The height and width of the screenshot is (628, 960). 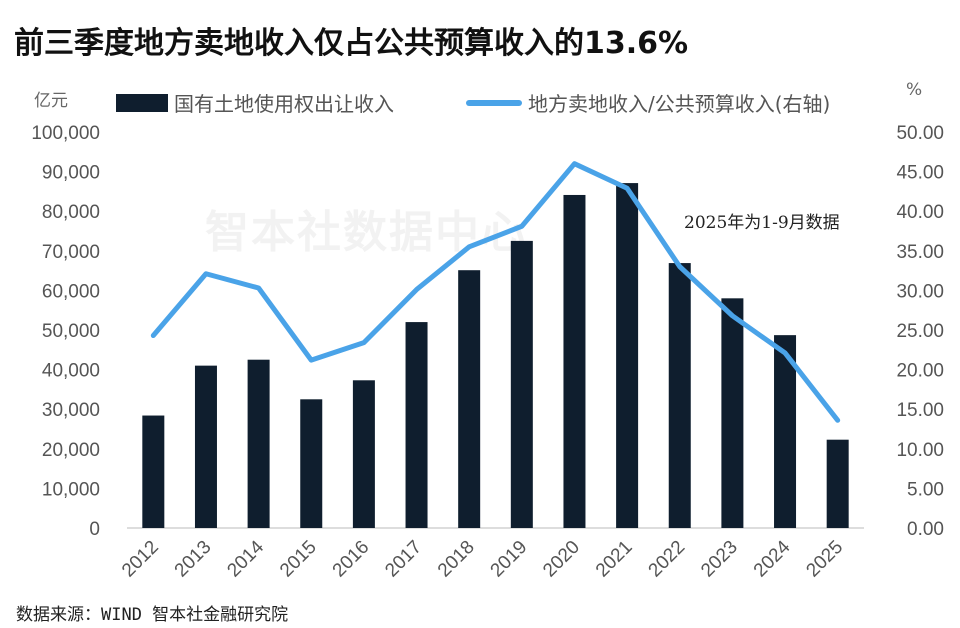 What do you see at coordinates (94, 529) in the screenshot?
I see `left-tick-label: 0` at bounding box center [94, 529].